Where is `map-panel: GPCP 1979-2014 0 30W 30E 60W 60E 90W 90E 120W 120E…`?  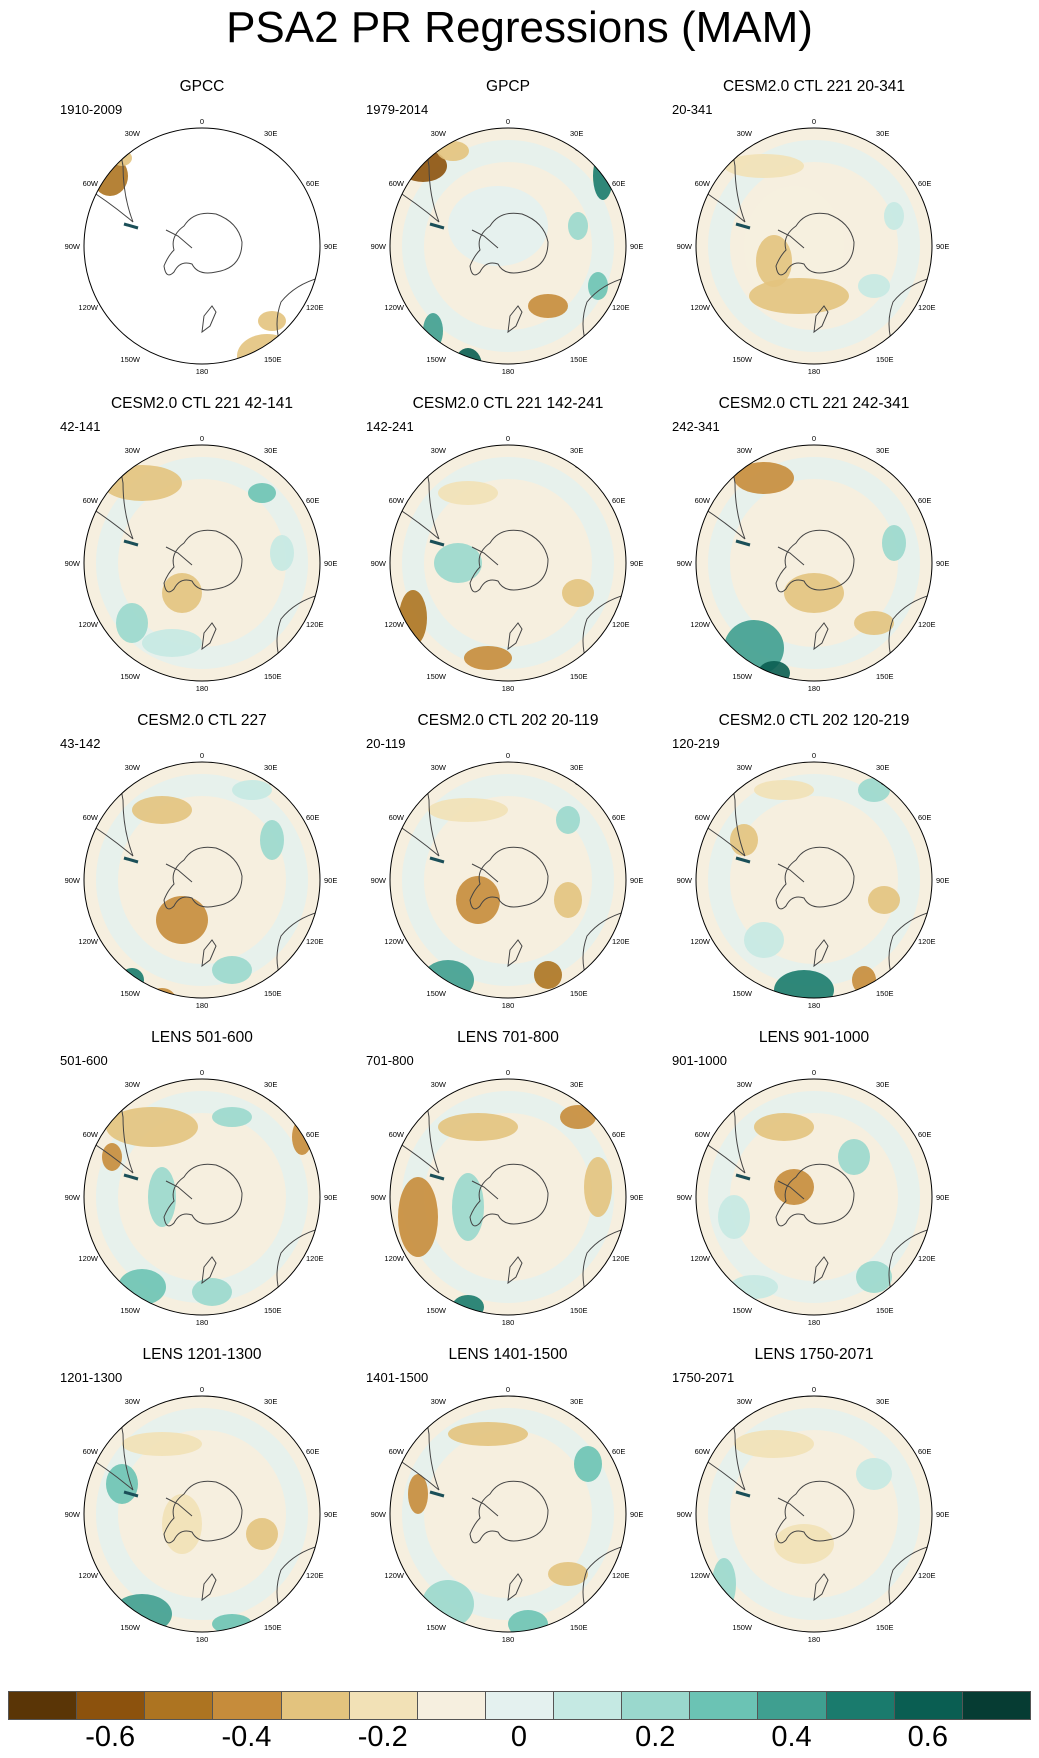
map-panel: GPCP 1979-2014 0 30W 30E 60W 60E 90W 90E 120W 120E… is located at coordinates (508, 228).